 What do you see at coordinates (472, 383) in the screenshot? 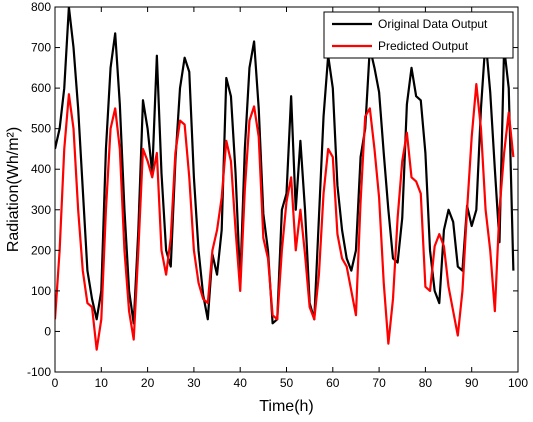
I see `x-tick-label: 90` at bounding box center [472, 383].